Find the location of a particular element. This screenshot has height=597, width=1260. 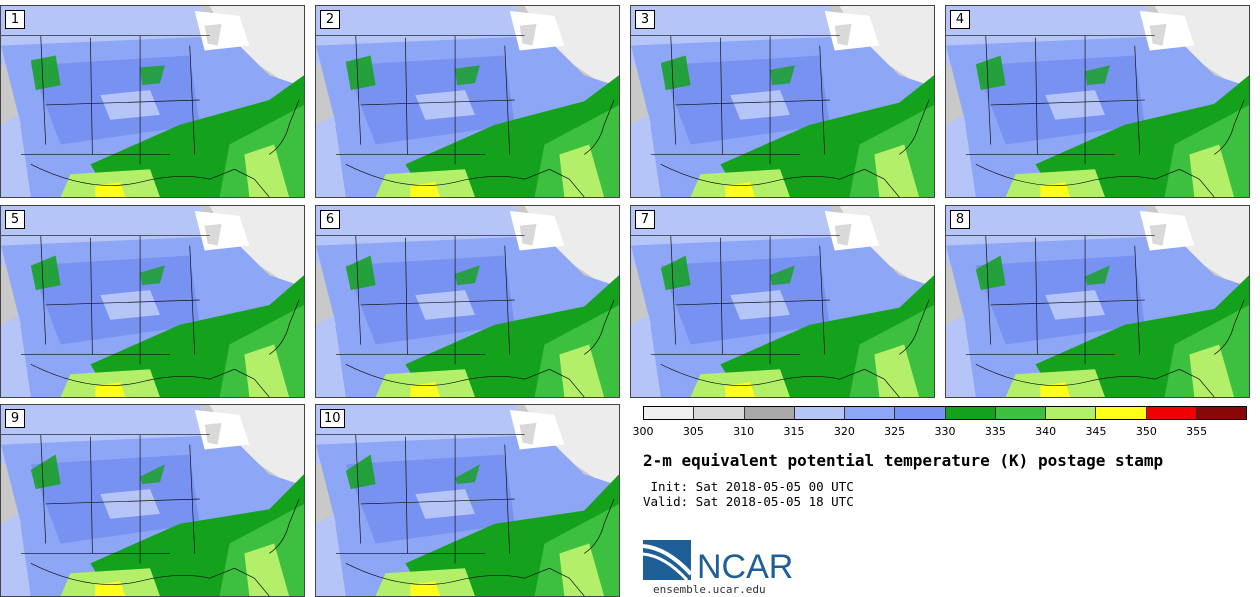

map-panel-1: 1 is located at coordinates (152, 101).